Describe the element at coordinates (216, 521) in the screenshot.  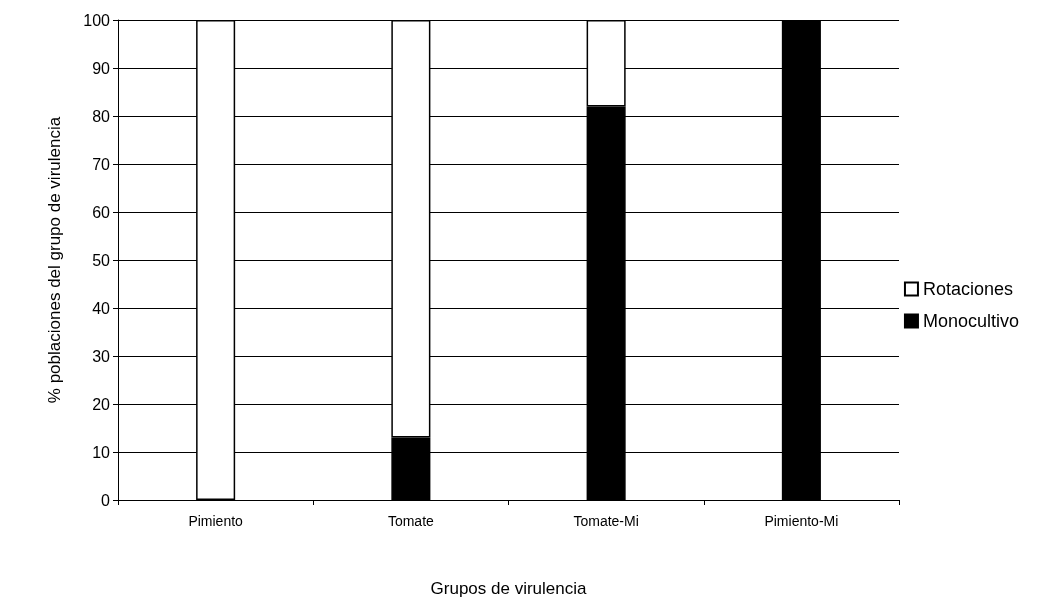
I see `x-tick-label: Pimiento` at that location.